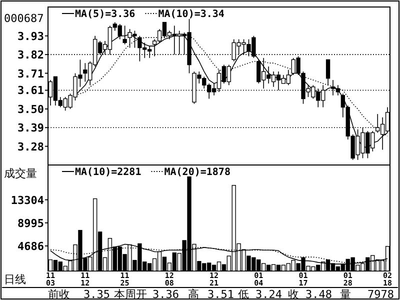 The height and width of the screenshot is (300, 400). I want to click on legend-label: MA(10)=2281, so click(108, 172).